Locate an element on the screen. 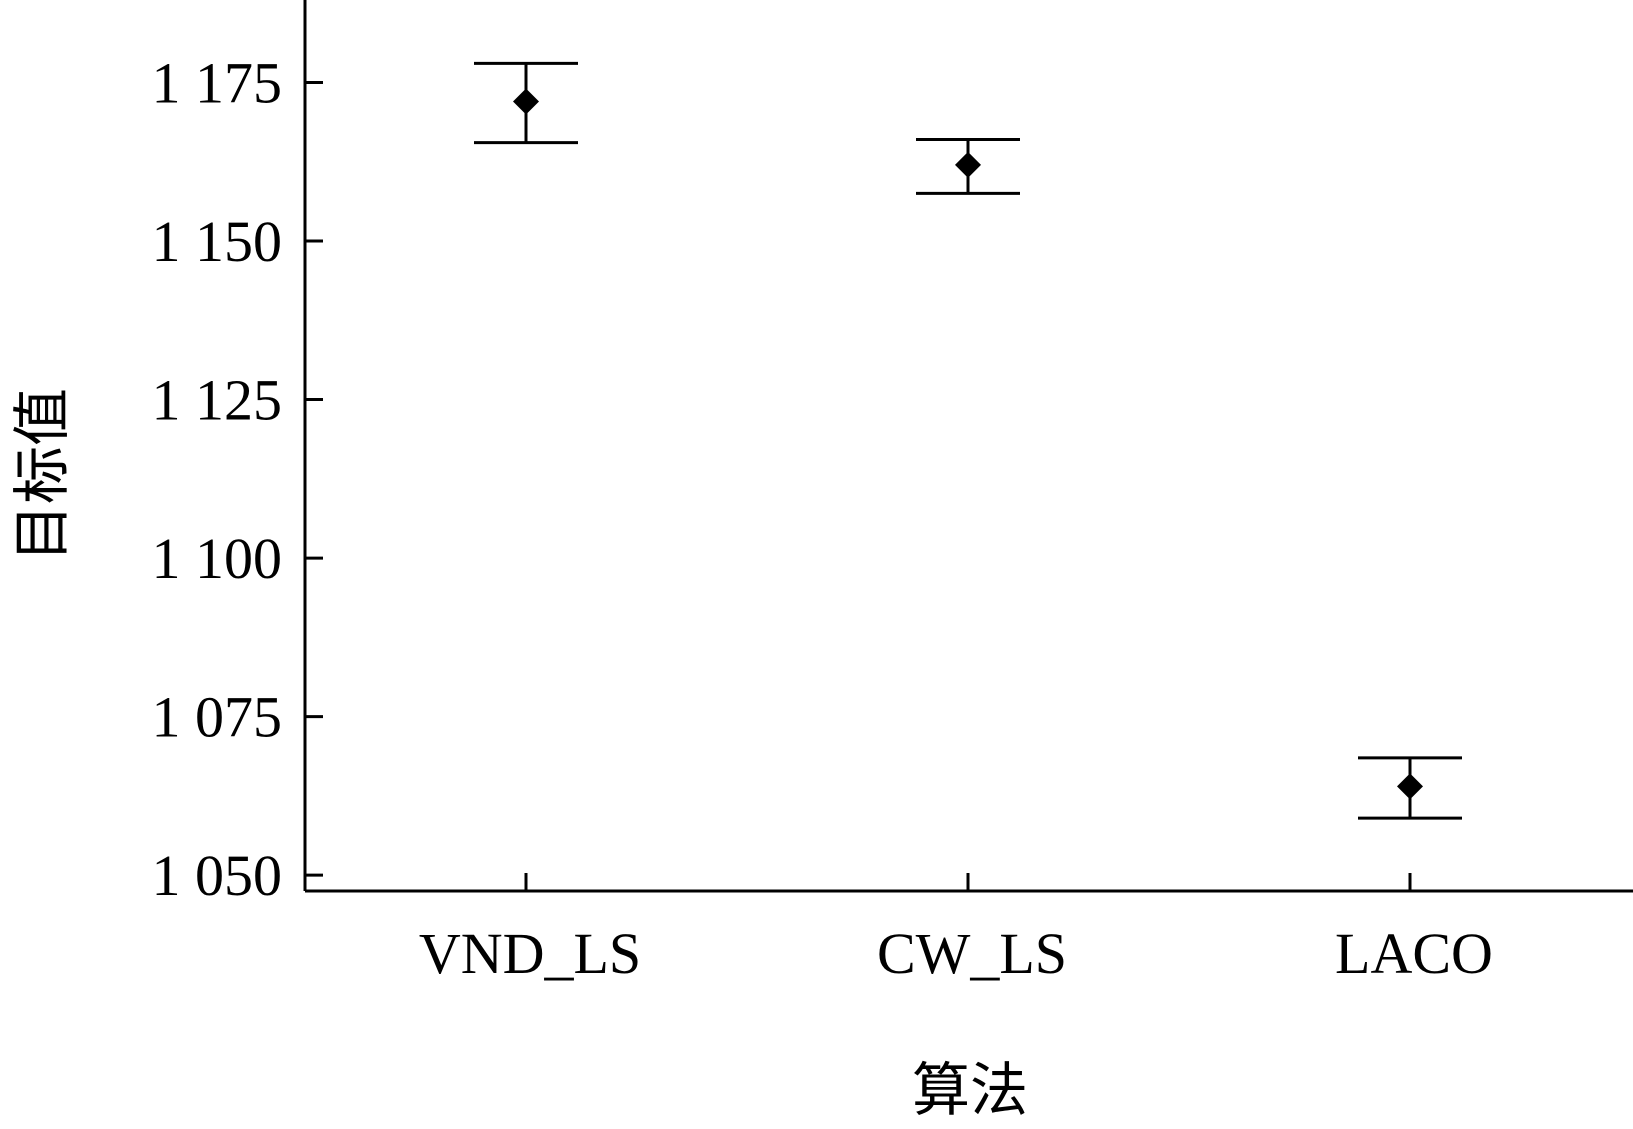 The image size is (1633, 1129). x-tick-label: LACO is located at coordinates (1414, 953).